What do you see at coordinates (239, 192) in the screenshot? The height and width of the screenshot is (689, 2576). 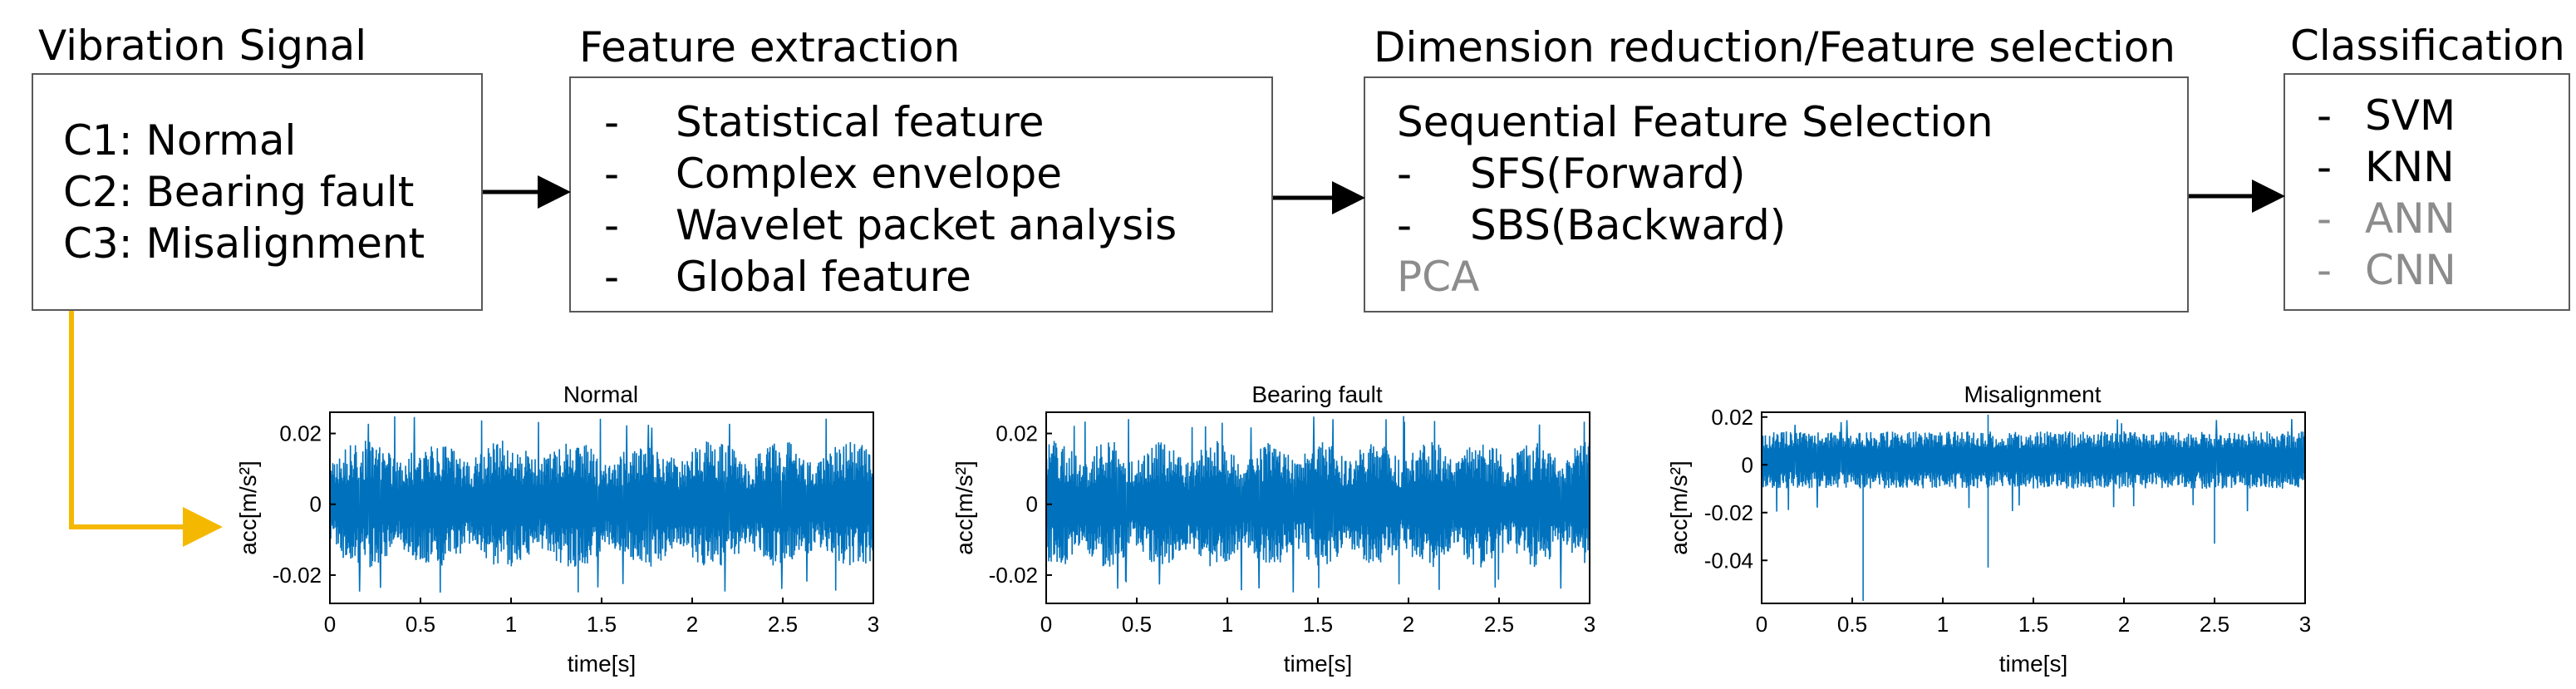 I see `class-label-c2: C2: Bearing fault` at bounding box center [239, 192].